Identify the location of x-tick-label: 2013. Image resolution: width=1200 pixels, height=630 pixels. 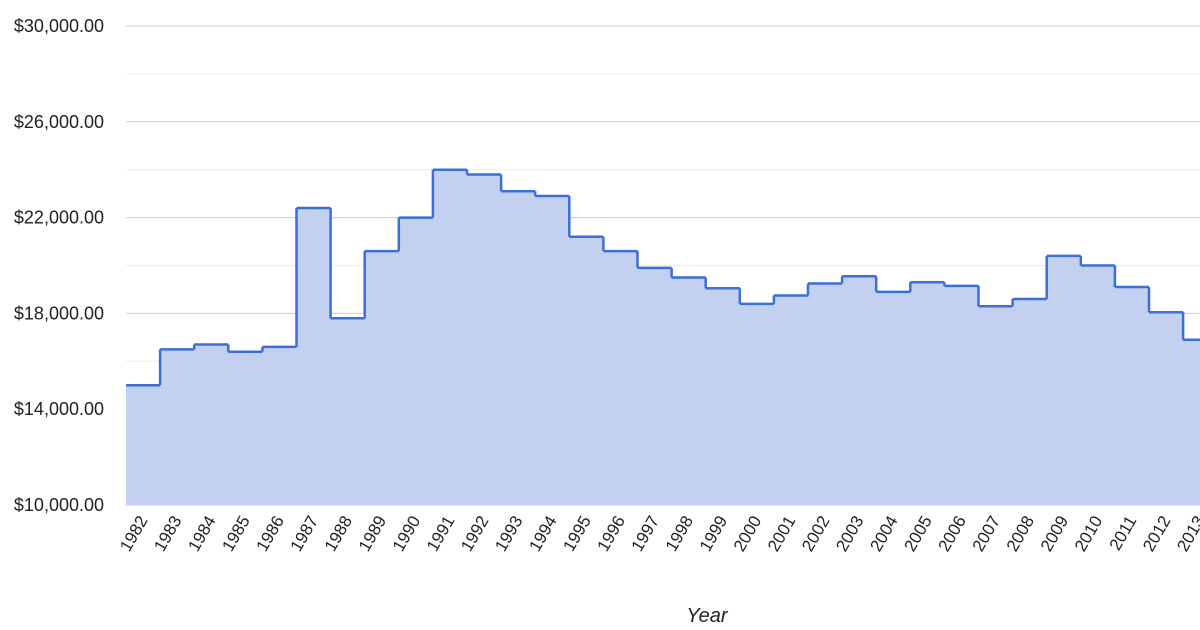
(1186, 534).